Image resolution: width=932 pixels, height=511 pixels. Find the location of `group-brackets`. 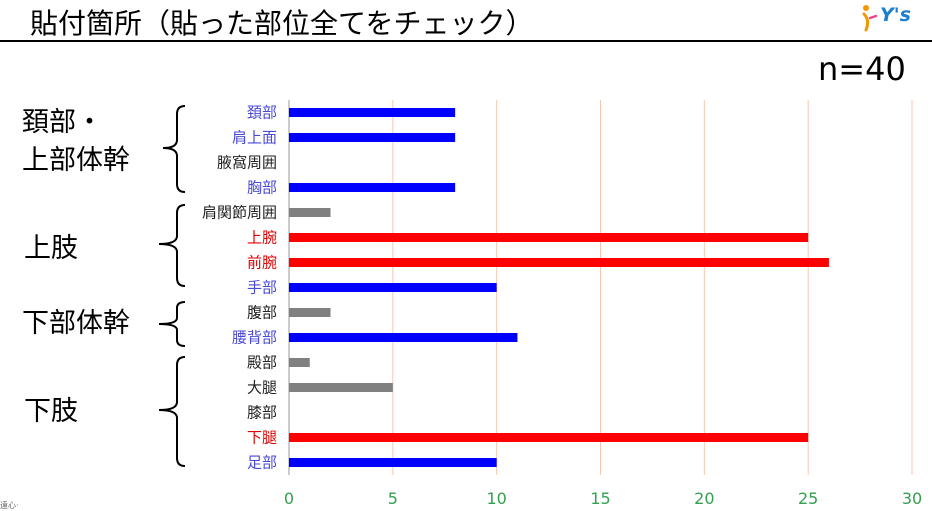

group-brackets is located at coordinates (172, 286).